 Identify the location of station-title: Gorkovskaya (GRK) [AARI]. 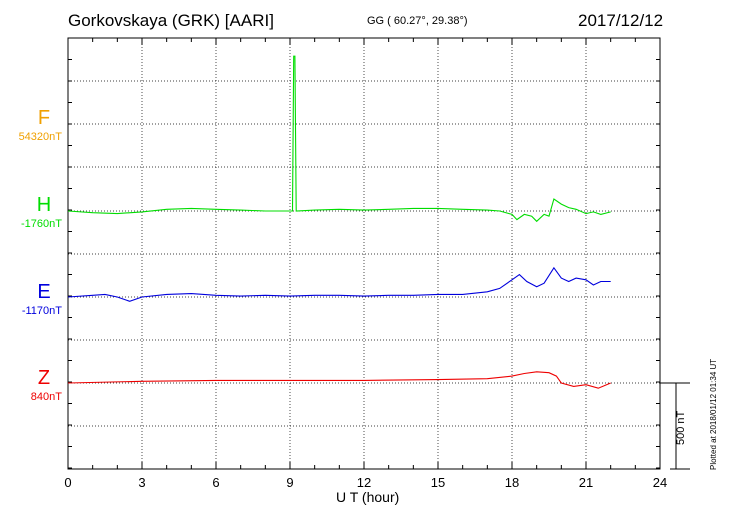
(171, 20).